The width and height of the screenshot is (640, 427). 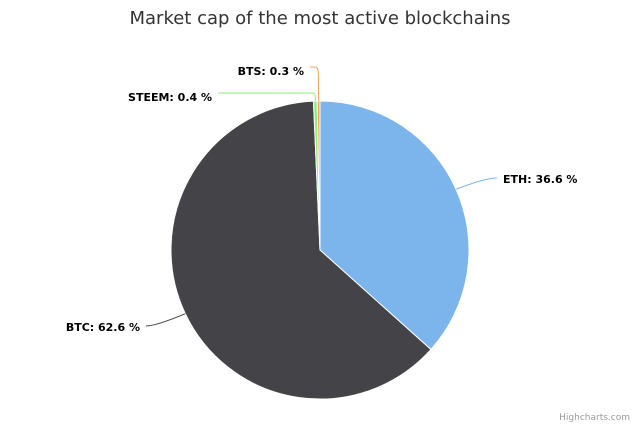 I want to click on data-label-eth: ETH: 36.6 %, so click(x=540, y=179).